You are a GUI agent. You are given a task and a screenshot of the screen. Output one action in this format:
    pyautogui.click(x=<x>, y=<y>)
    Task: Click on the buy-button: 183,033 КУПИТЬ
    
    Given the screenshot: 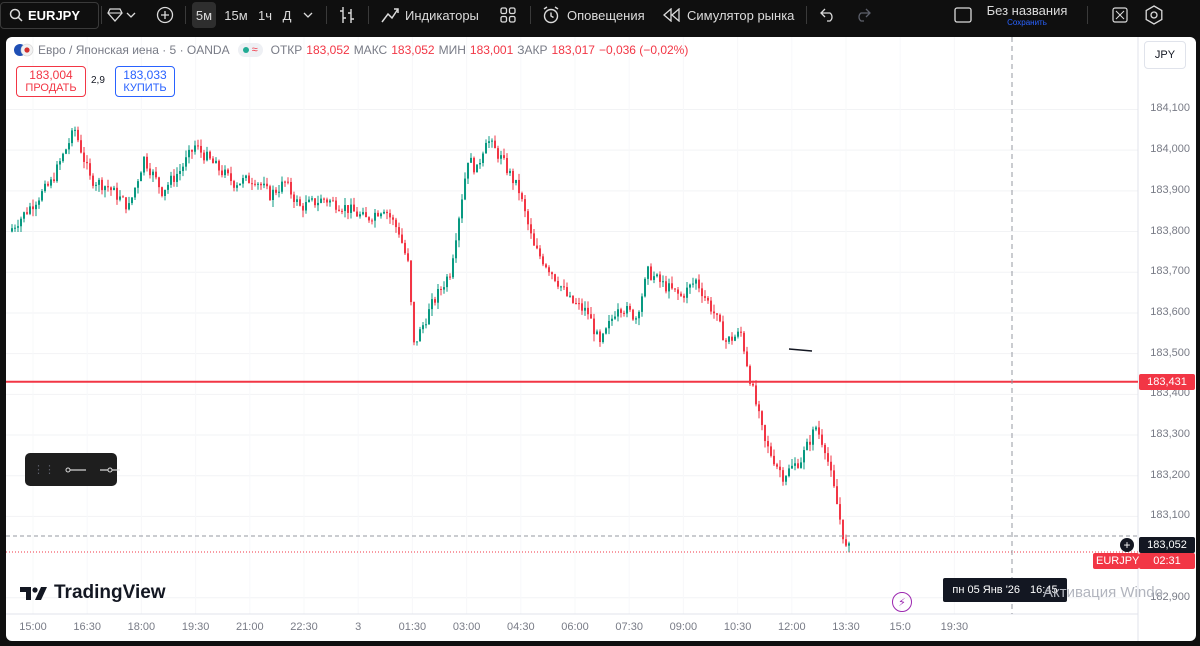 What is the action you would take?
    pyautogui.click(x=145, y=81)
    